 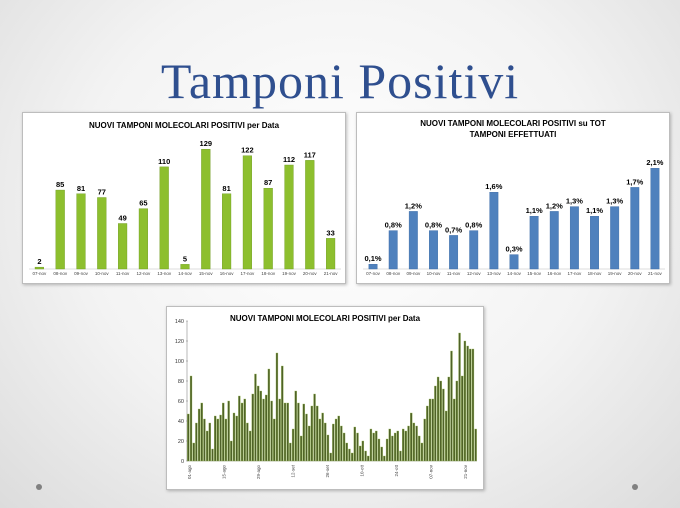 I want to click on data-label: 117, so click(x=310, y=154).